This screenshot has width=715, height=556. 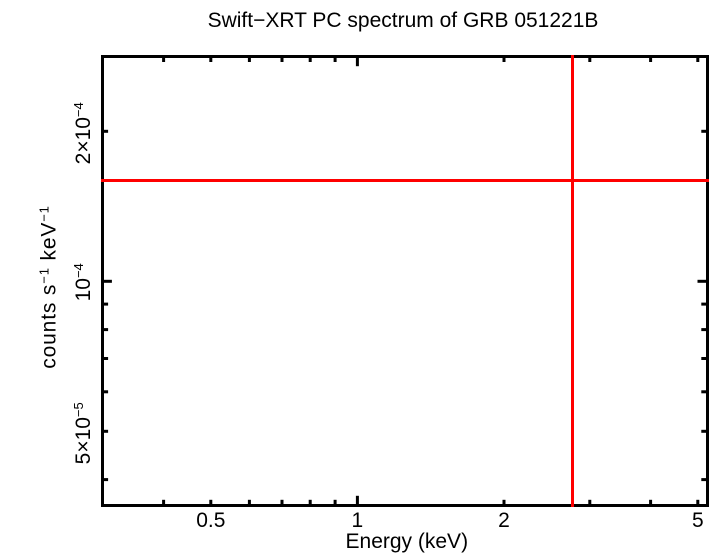 What do you see at coordinates (210, 520) in the screenshot?
I see `svg-text: 0.5` at bounding box center [210, 520].